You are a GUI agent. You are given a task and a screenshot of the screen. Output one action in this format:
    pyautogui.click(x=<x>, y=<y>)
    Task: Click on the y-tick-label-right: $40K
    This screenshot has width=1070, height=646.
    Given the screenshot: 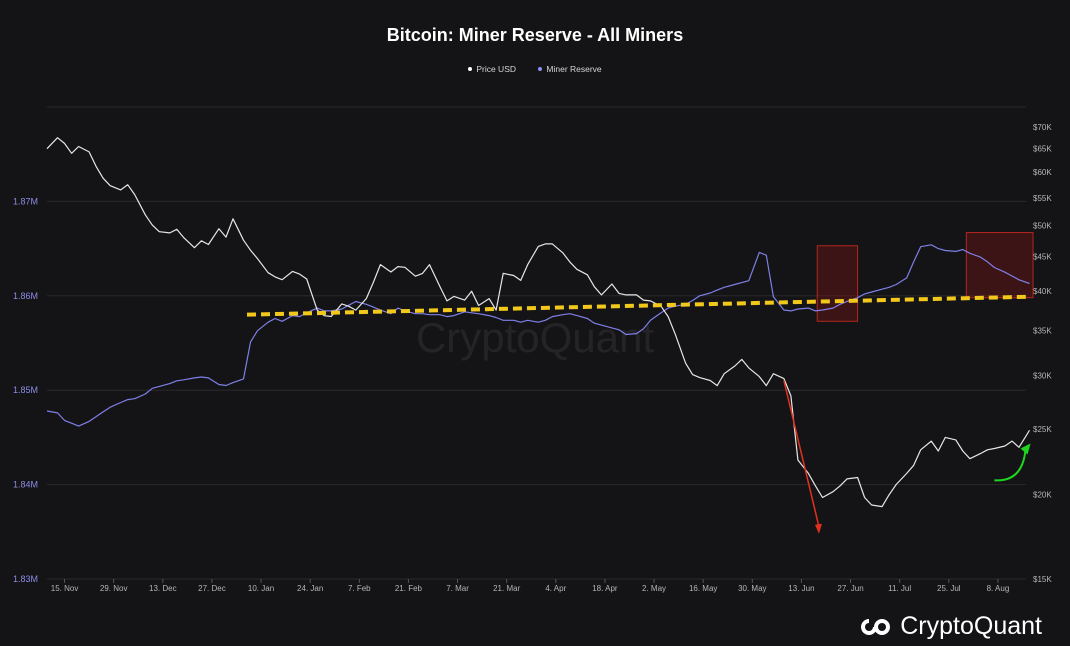 What is the action you would take?
    pyautogui.click(x=1042, y=291)
    